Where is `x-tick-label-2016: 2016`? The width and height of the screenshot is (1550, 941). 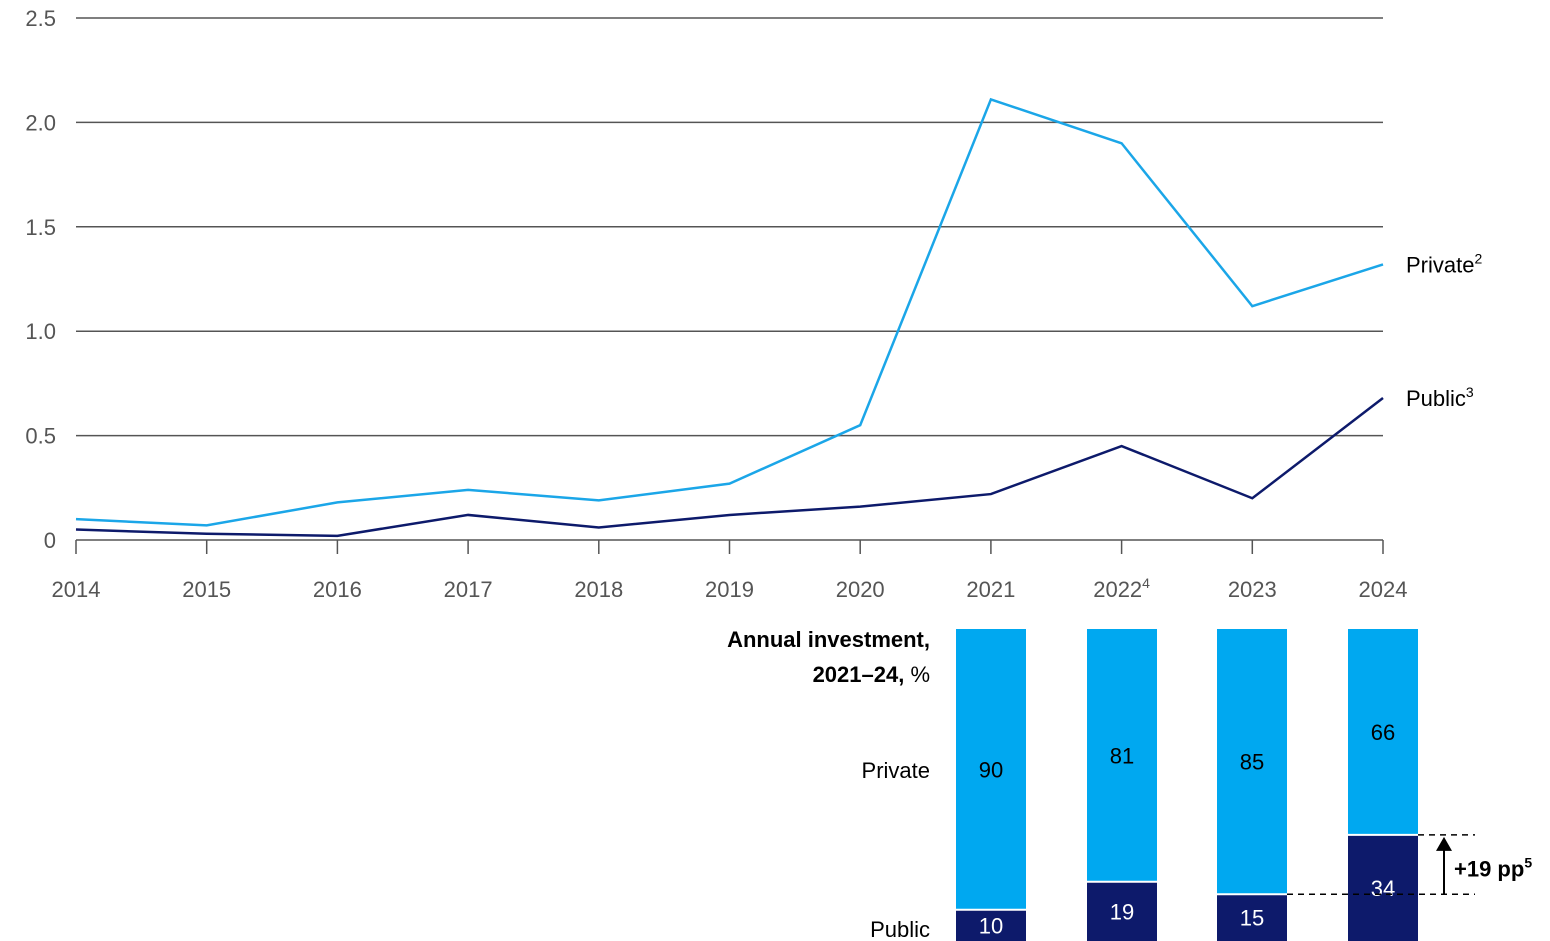
x-tick-label-2016: 2016 is located at coordinates (337, 589).